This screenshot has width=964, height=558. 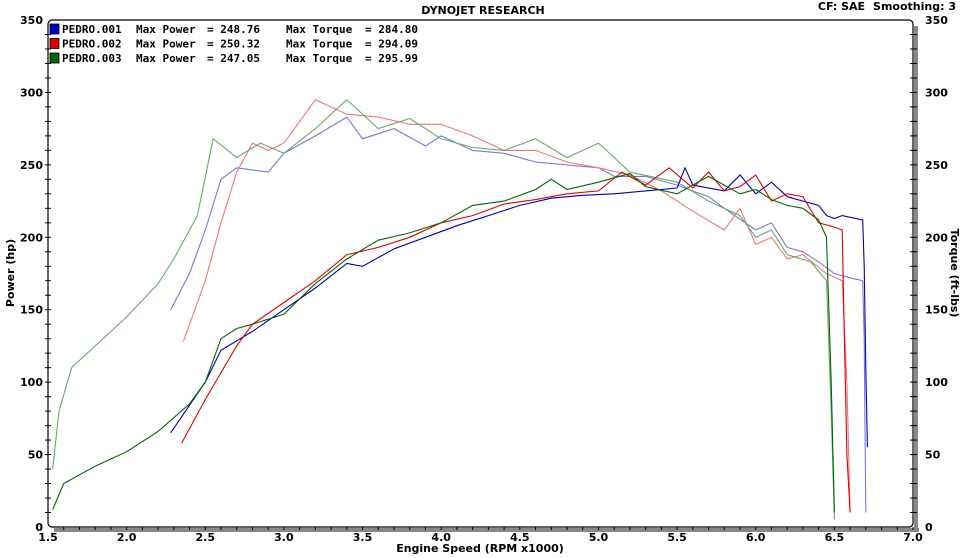 I want to click on x-tick-label: 3.0, so click(x=284, y=537).